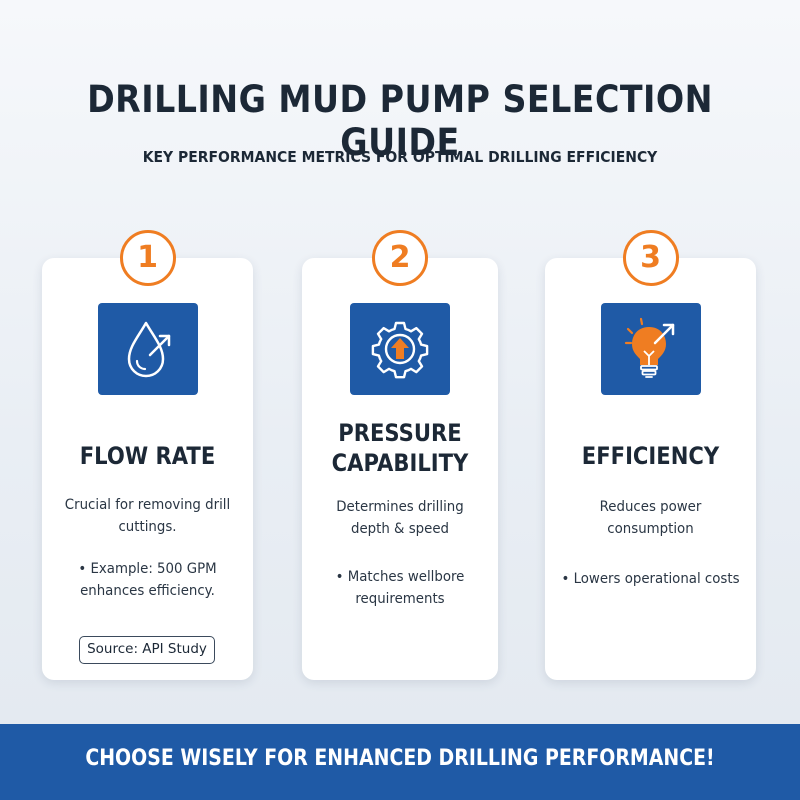 The height and width of the screenshot is (800, 800). I want to click on step-number-badge: 3, so click(650, 258).